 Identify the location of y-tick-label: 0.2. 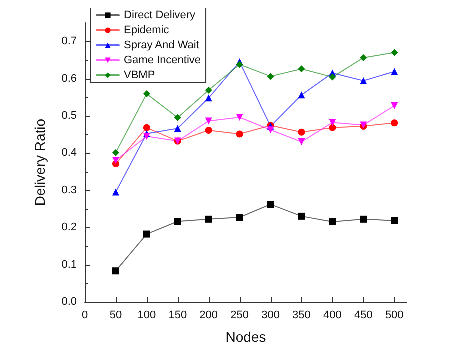
(69, 228).